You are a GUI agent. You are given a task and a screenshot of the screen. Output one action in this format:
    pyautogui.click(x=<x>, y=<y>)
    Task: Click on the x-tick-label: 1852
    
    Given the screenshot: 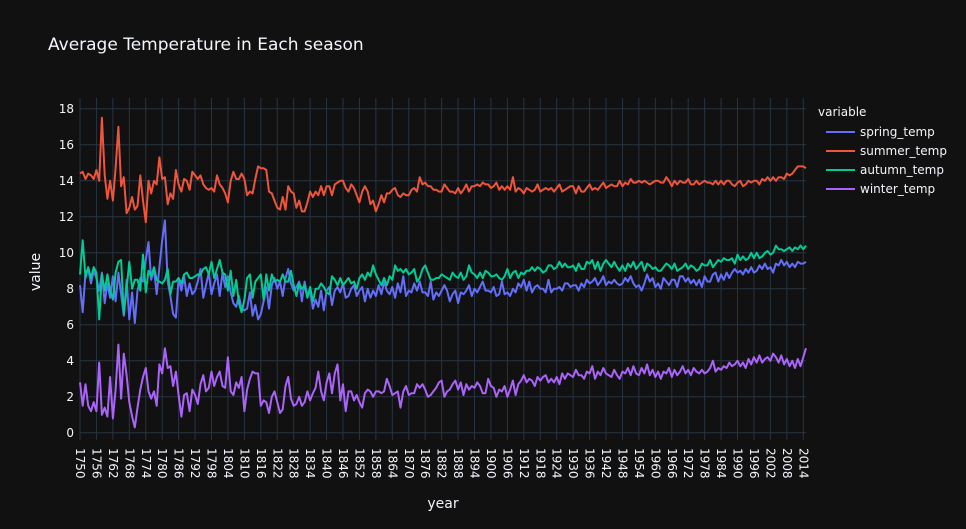 What is the action you would take?
    pyautogui.click(x=359, y=463)
    